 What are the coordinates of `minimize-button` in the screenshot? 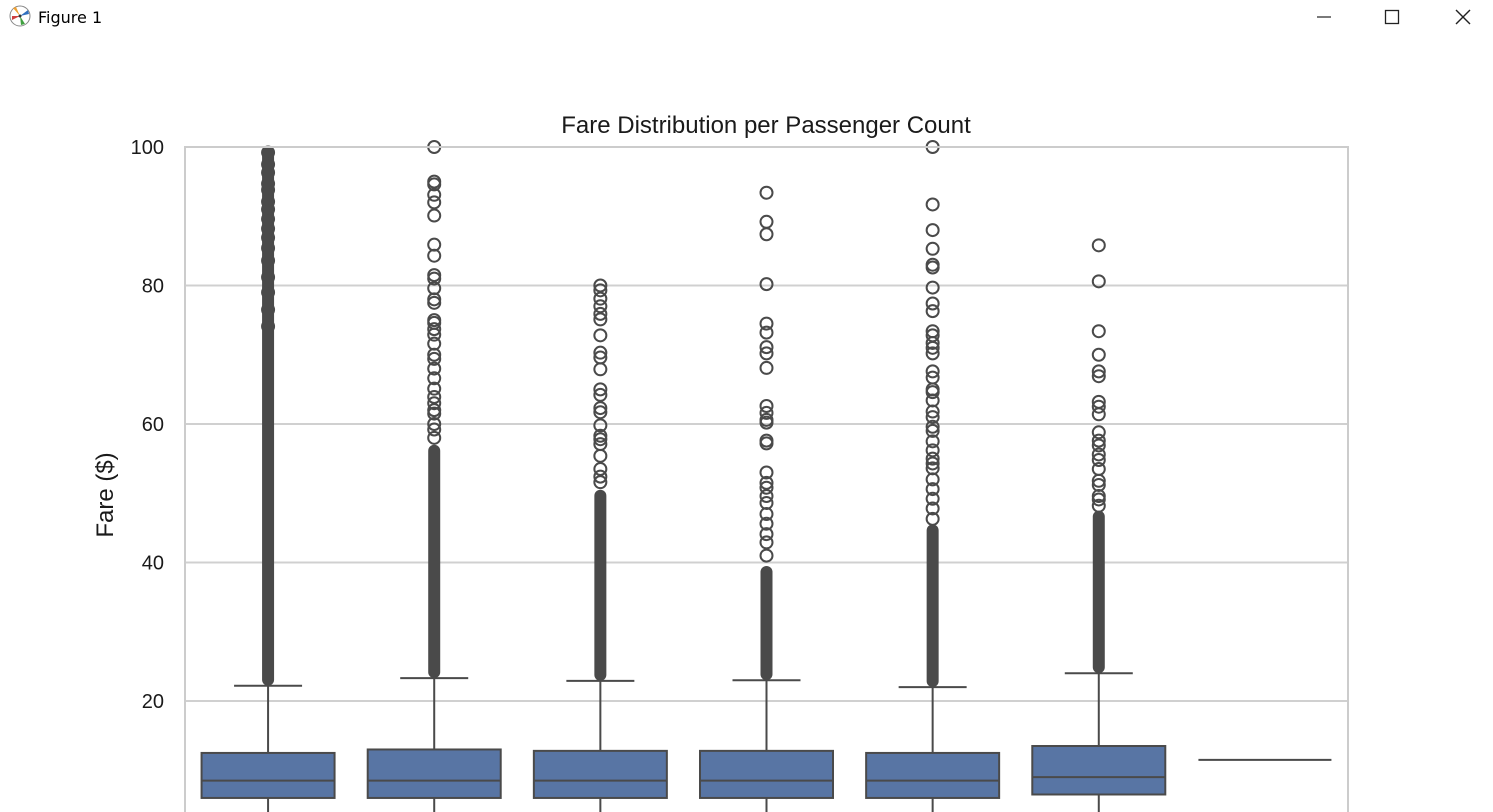 It's located at (1324, 17).